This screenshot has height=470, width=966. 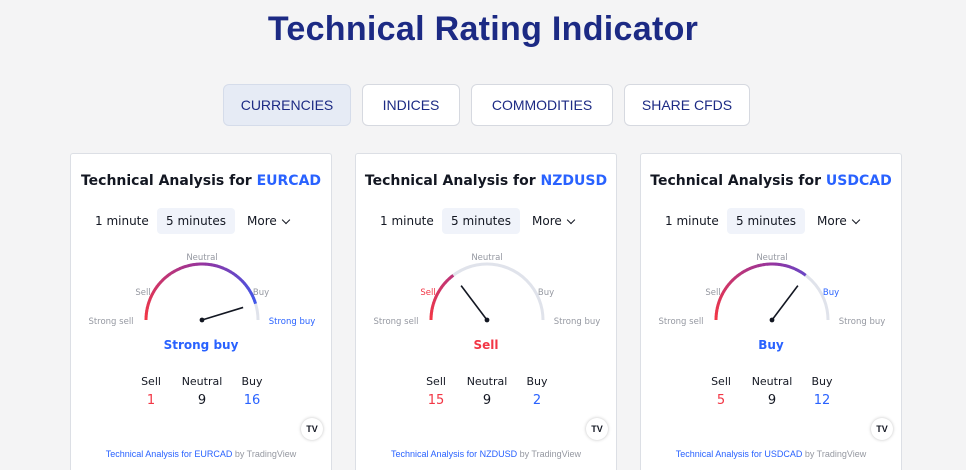 What do you see at coordinates (151, 391) in the screenshot?
I see `count-sell: Sell 1` at bounding box center [151, 391].